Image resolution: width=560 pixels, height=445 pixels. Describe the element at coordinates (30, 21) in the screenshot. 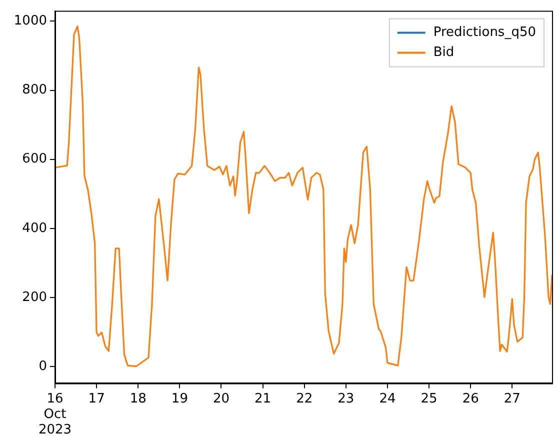

I see `y-tick-label: 1000` at that location.